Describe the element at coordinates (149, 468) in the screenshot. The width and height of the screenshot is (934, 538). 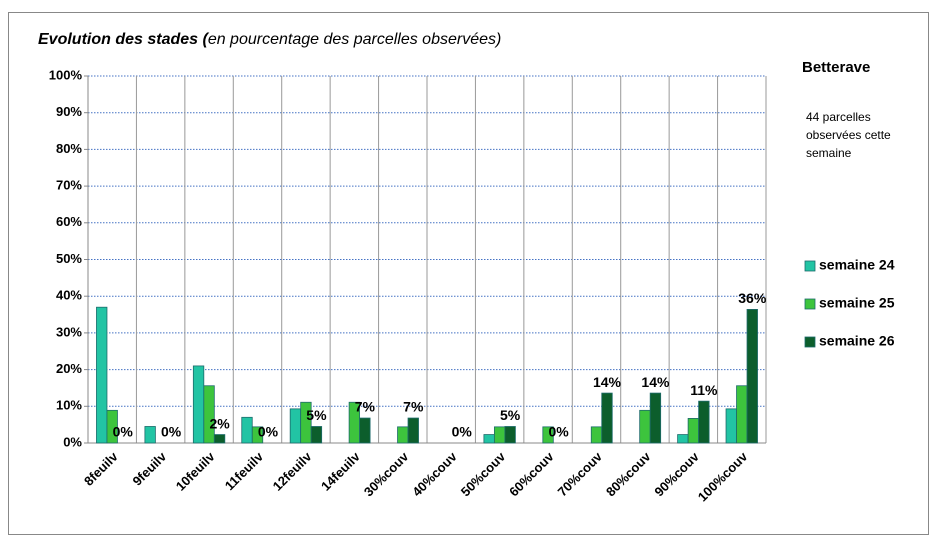
I see `x-tick-label: 9feuilv` at that location.